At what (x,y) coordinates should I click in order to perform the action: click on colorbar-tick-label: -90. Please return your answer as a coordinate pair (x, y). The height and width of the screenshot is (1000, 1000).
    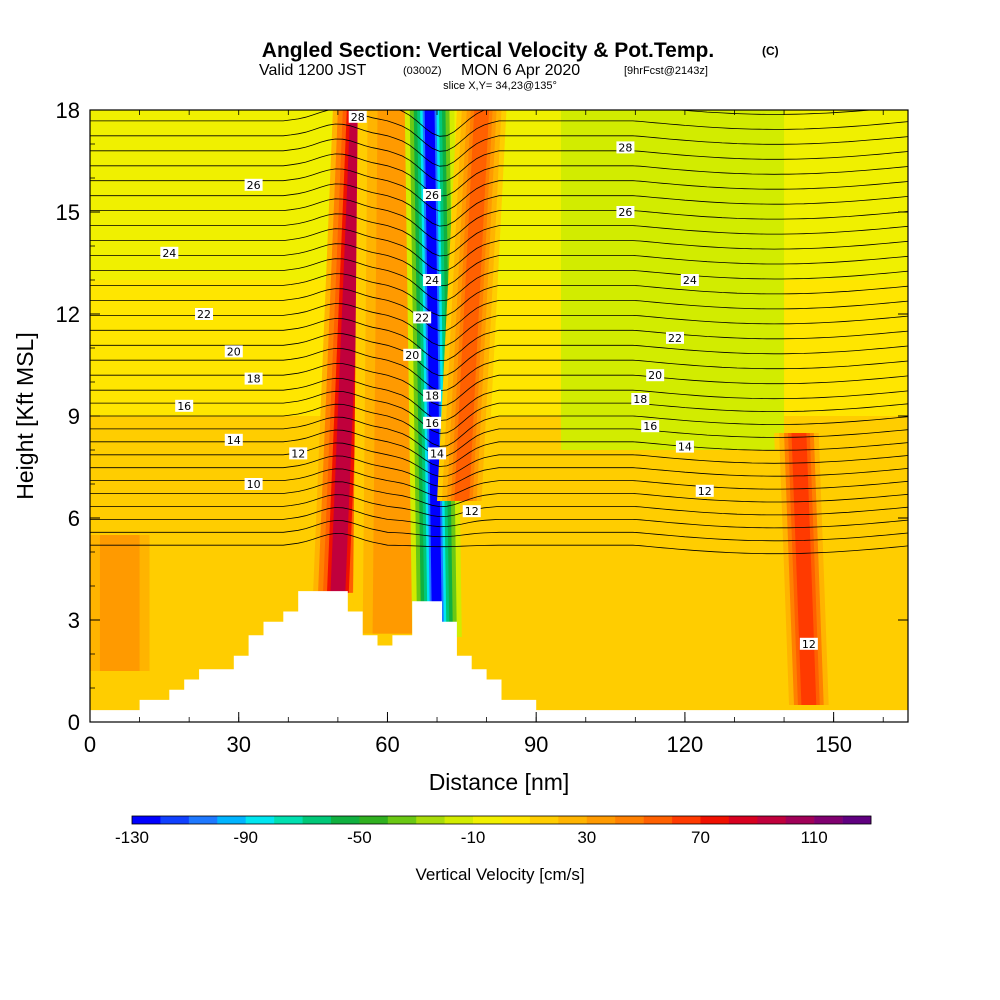
    Looking at the image, I should click on (245, 837).